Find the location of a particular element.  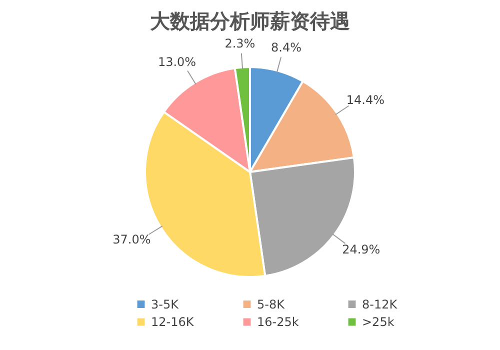

legend-label: >25k is located at coordinates (378, 322).